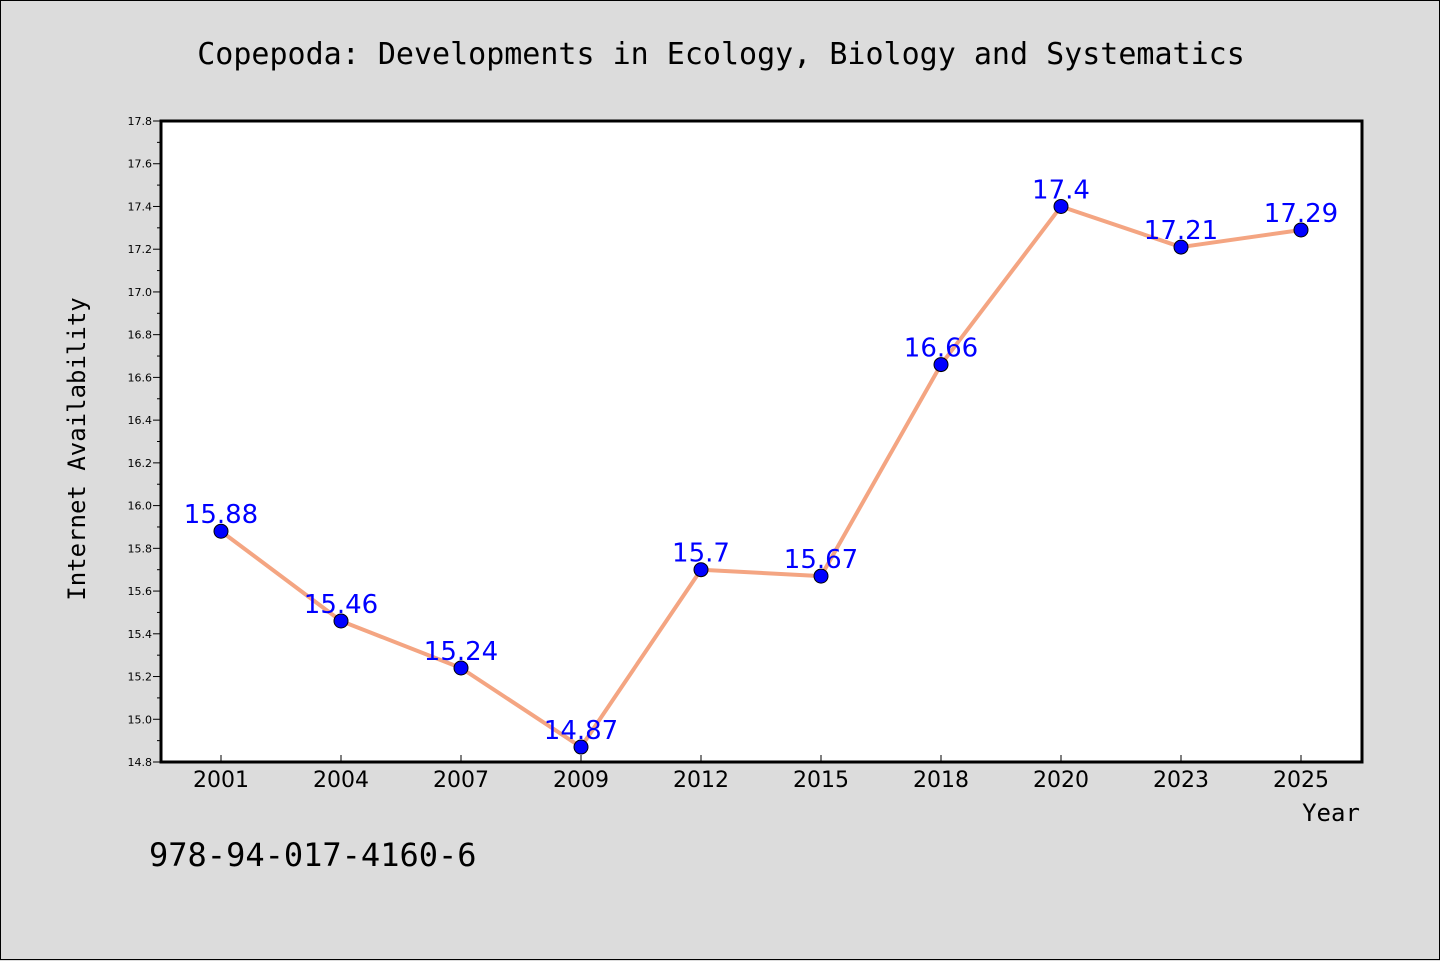 The image size is (1440, 961). Describe the element at coordinates (341, 605) in the screenshot. I see `data-label: 15.46` at that location.